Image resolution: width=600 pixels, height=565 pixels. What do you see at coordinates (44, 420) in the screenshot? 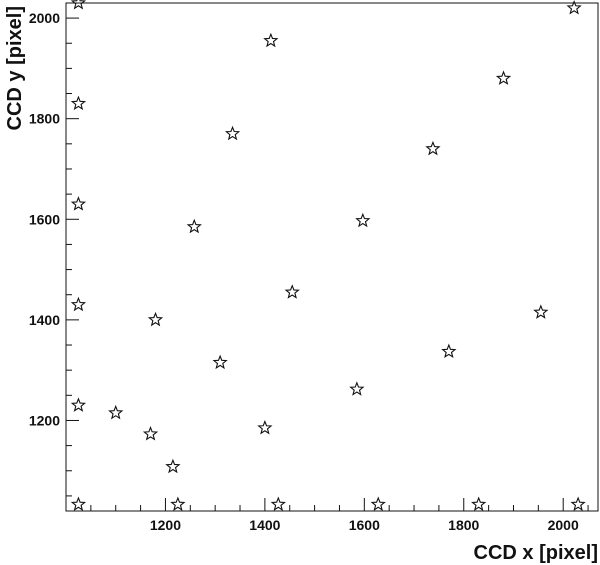
I see `y-tick-label: 1200` at bounding box center [44, 420].